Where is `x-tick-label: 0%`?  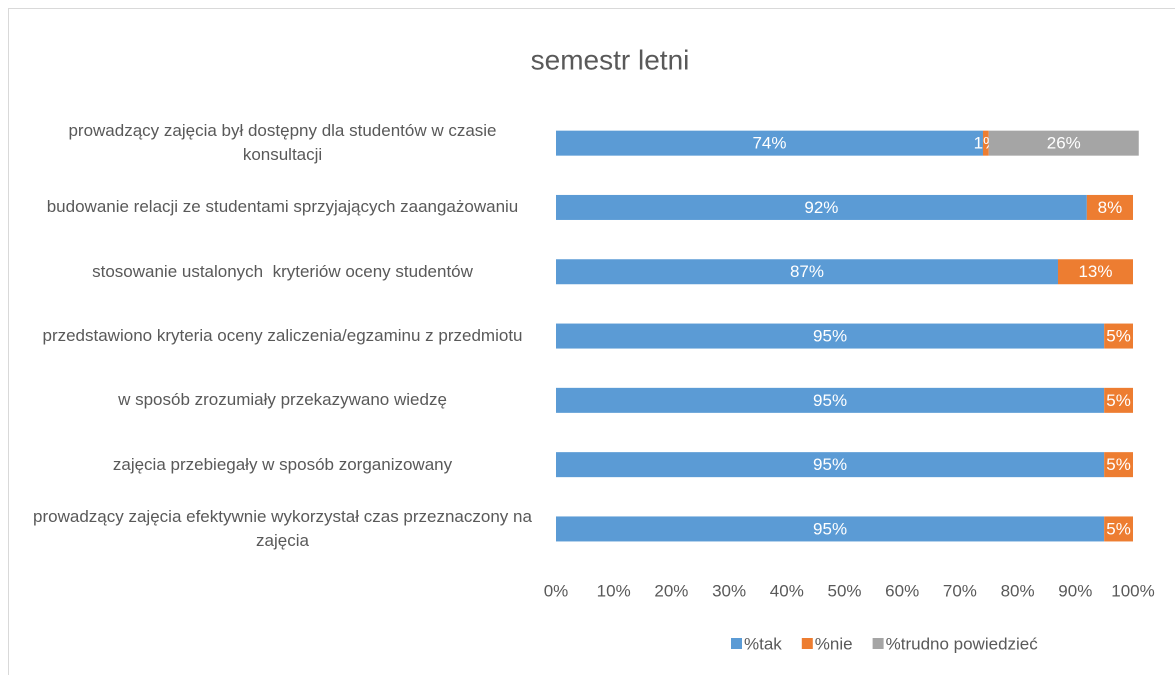 x-tick-label: 0% is located at coordinates (556, 590).